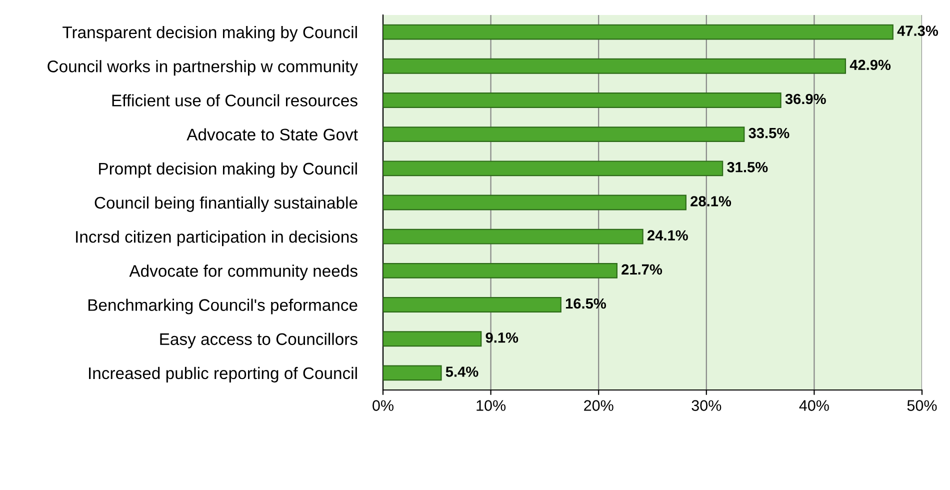 This screenshot has width=950, height=490. I want to click on data-label: 21.7%, so click(642, 269).